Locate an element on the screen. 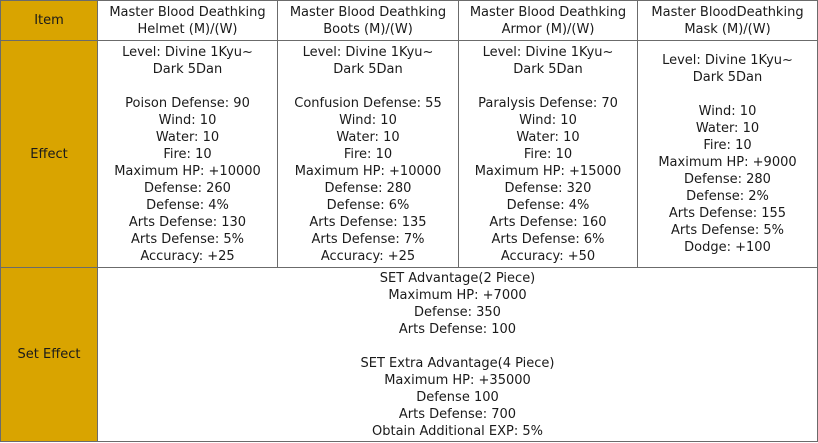  armor-name-line1: Master Blood Deathking is located at coordinates (548, 12).